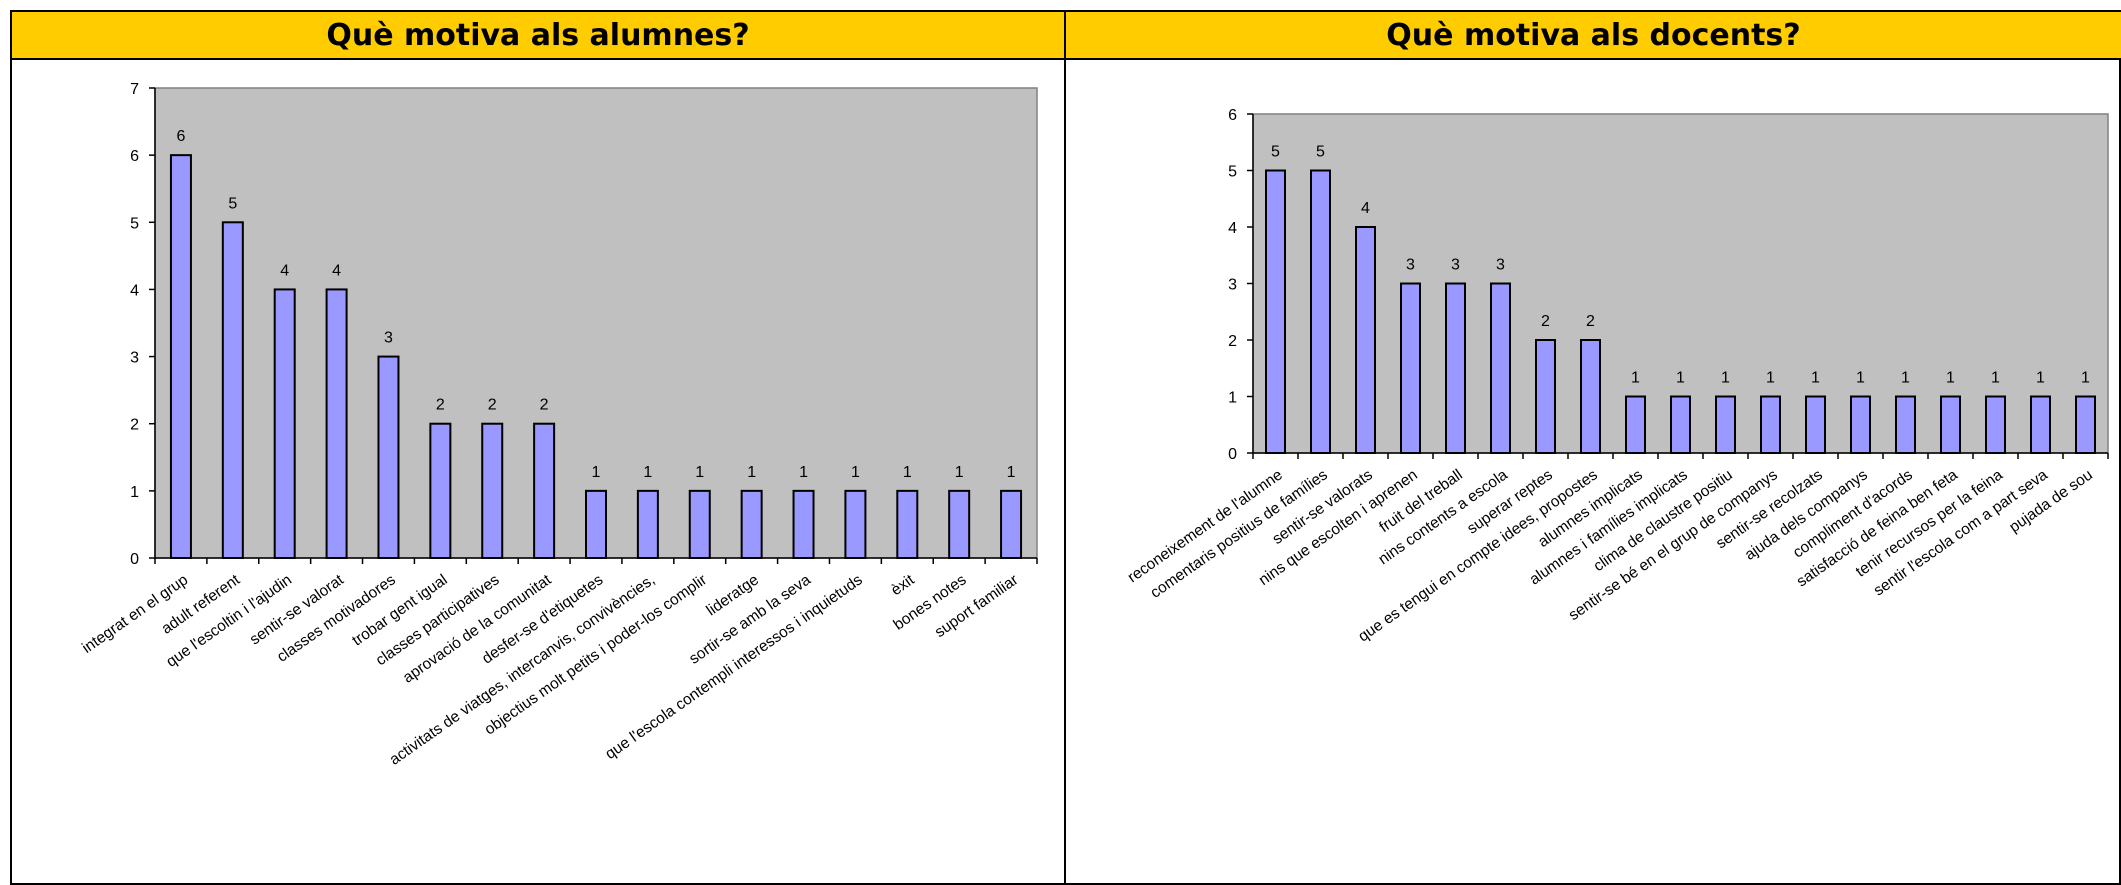 This screenshot has width=2121, height=885. I want to click on students-y-tick-label: 7, so click(134, 89).